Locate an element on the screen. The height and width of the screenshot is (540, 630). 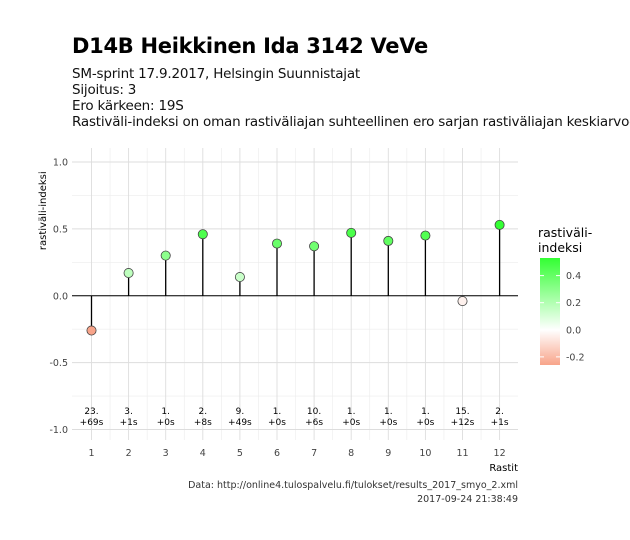
x-tick-label: 10 is located at coordinates (425, 453).